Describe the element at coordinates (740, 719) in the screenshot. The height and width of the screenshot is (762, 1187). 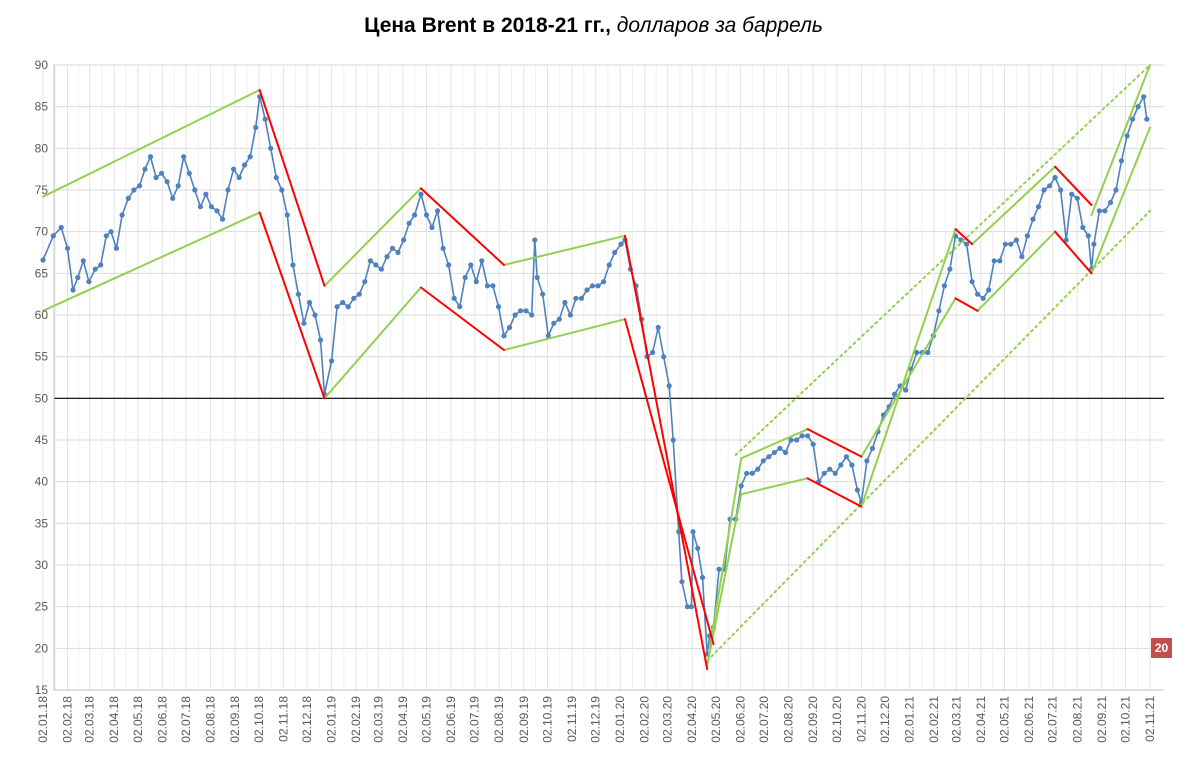
I see `x-tick-label: 02.06.20` at that location.